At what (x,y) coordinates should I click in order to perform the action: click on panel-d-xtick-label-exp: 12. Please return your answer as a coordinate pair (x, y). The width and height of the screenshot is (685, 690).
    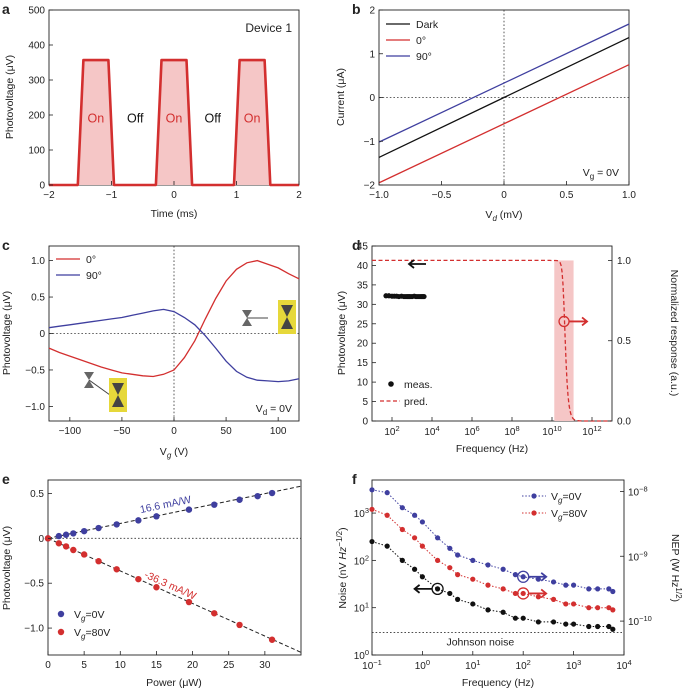
    Looking at the image, I should click on (597, 428).